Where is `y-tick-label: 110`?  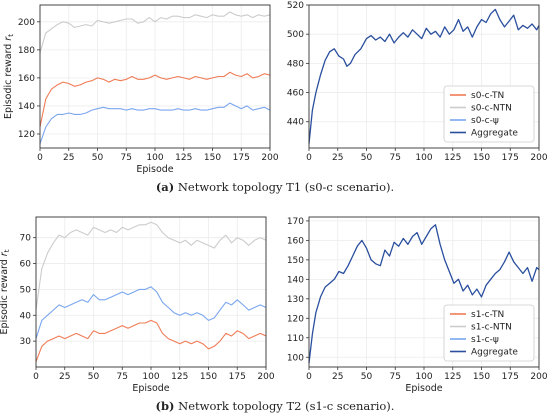 y-tick-label: 110 is located at coordinates (295, 339).